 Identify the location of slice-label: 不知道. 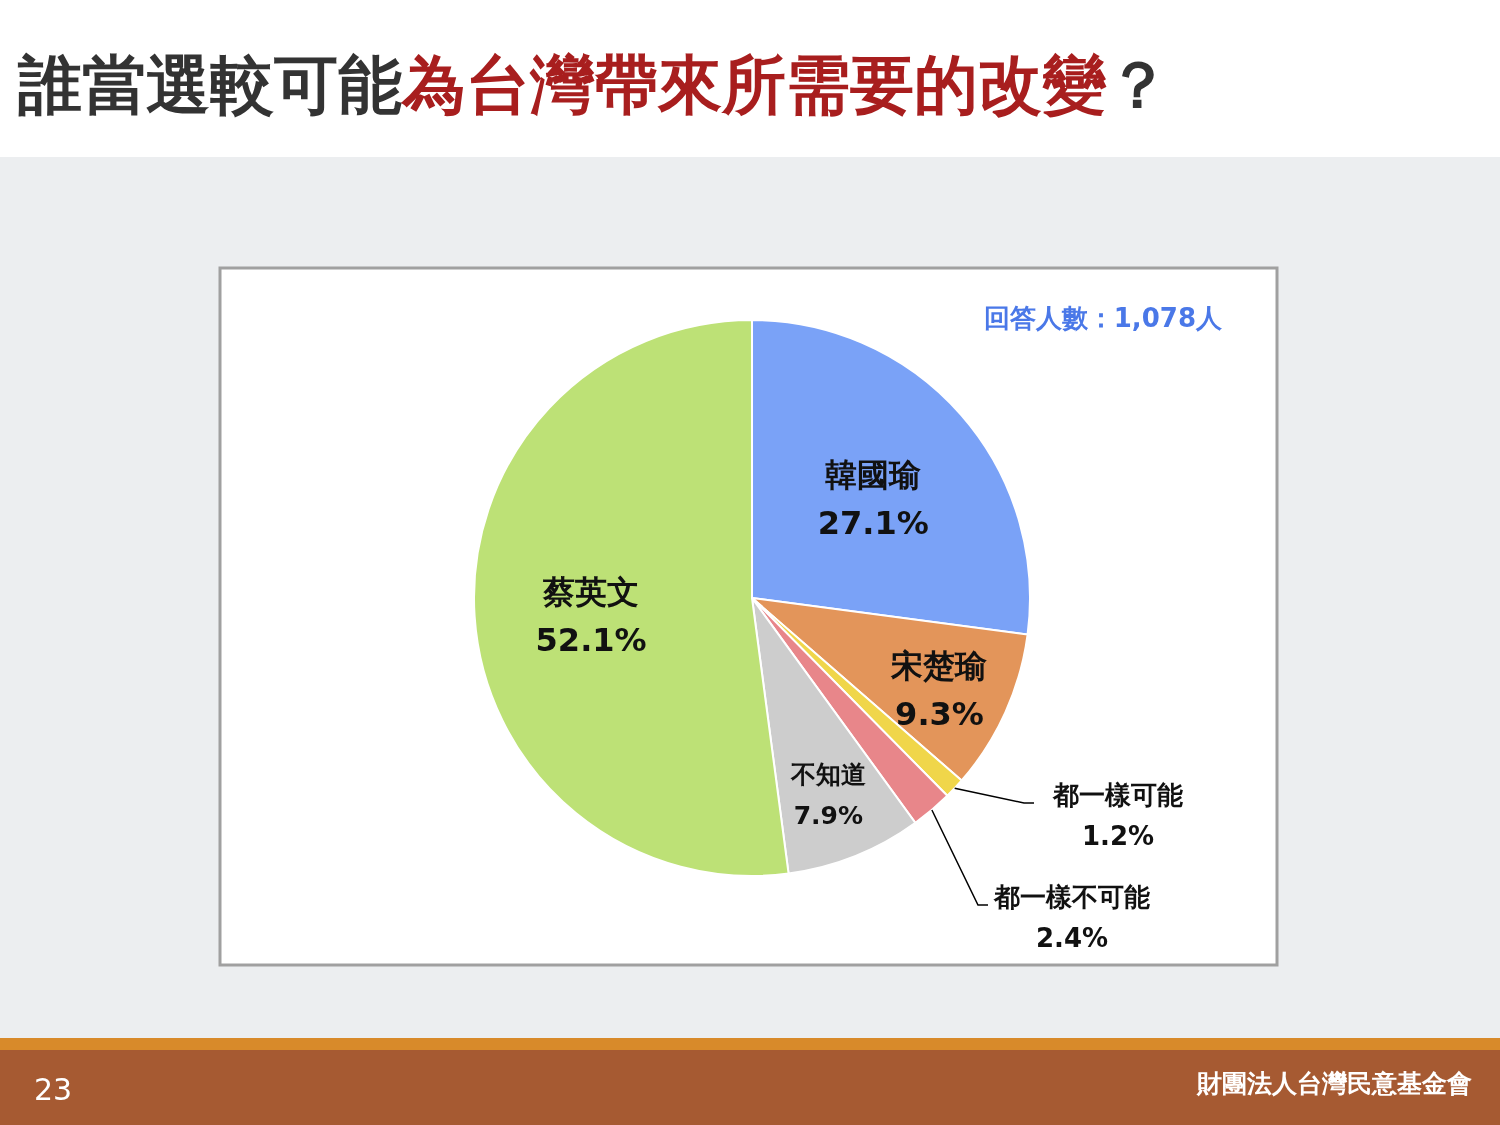
(827, 775).